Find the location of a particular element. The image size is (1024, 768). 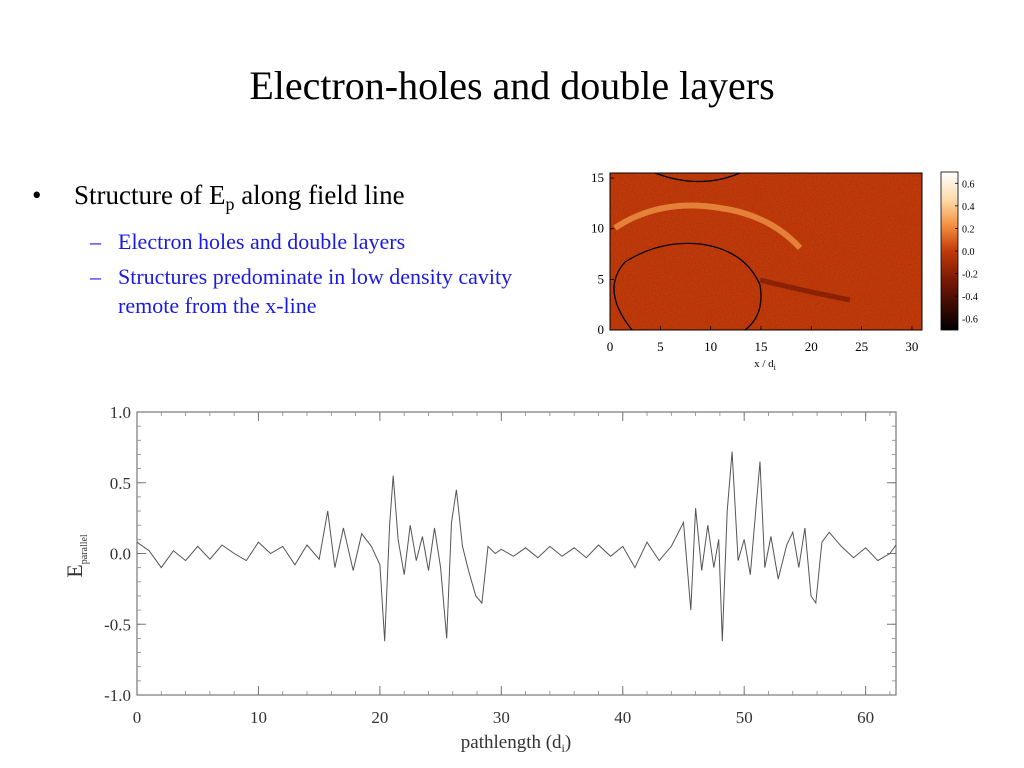

heatmap-x-tick-label: 5 is located at coordinates (660, 346).